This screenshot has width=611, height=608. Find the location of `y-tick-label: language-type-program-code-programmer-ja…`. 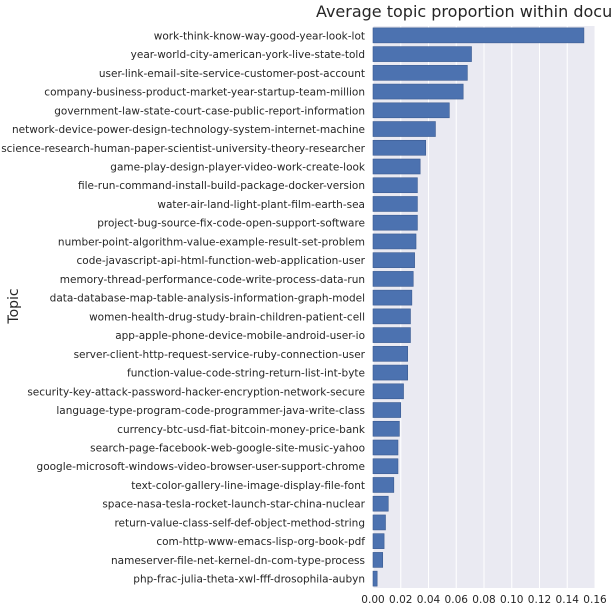

y-tick-label: language-type-program-code-programmer-ja… is located at coordinates (210, 411).